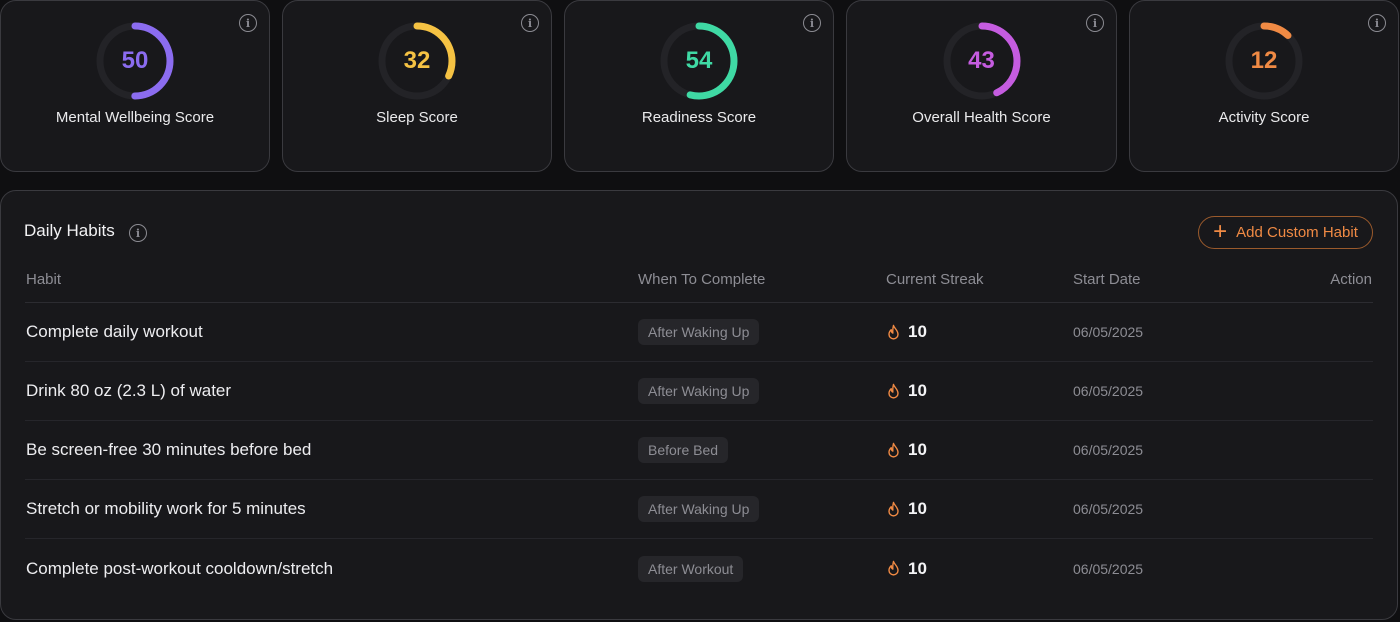 The height and width of the screenshot is (622, 1400). I want to click on score-card-readiness: i 54 Readiness Score, so click(699, 86).